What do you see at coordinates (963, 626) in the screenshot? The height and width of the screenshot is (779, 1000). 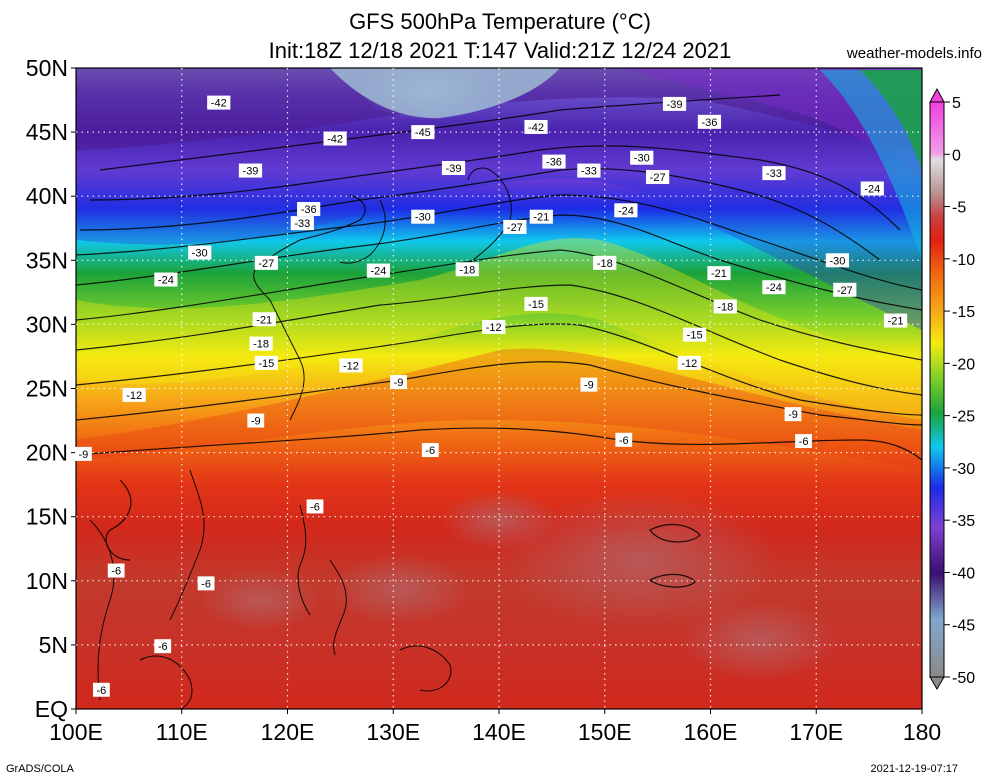 I see `colorbar-tick-label: -45` at bounding box center [963, 626].